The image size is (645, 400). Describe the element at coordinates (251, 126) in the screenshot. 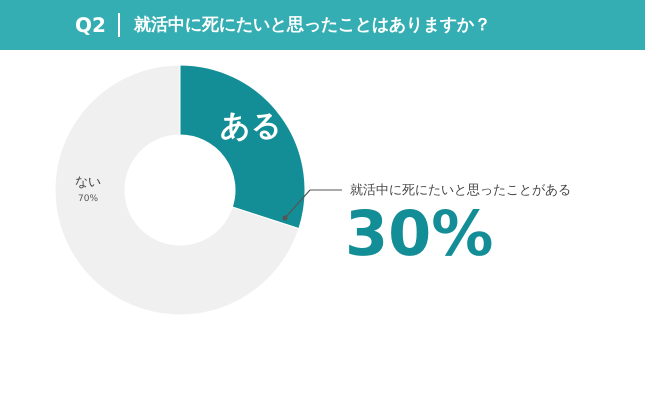

I see `slice-label: ある` at that location.